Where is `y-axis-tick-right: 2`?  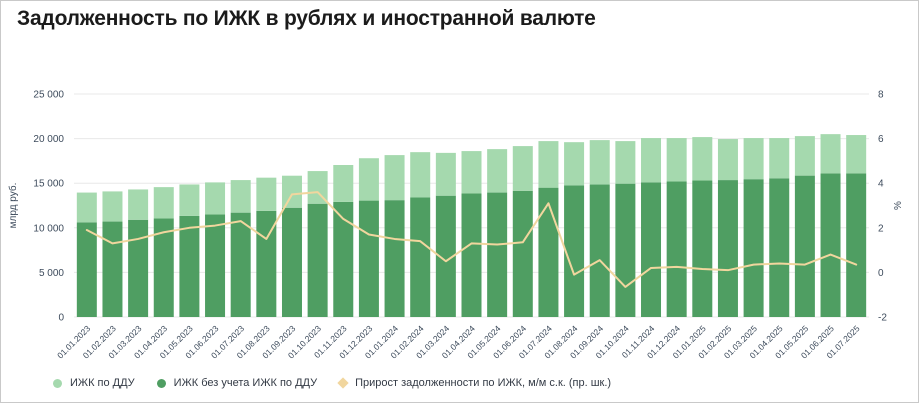 y-axis-tick-right: 2 is located at coordinates (881, 228).